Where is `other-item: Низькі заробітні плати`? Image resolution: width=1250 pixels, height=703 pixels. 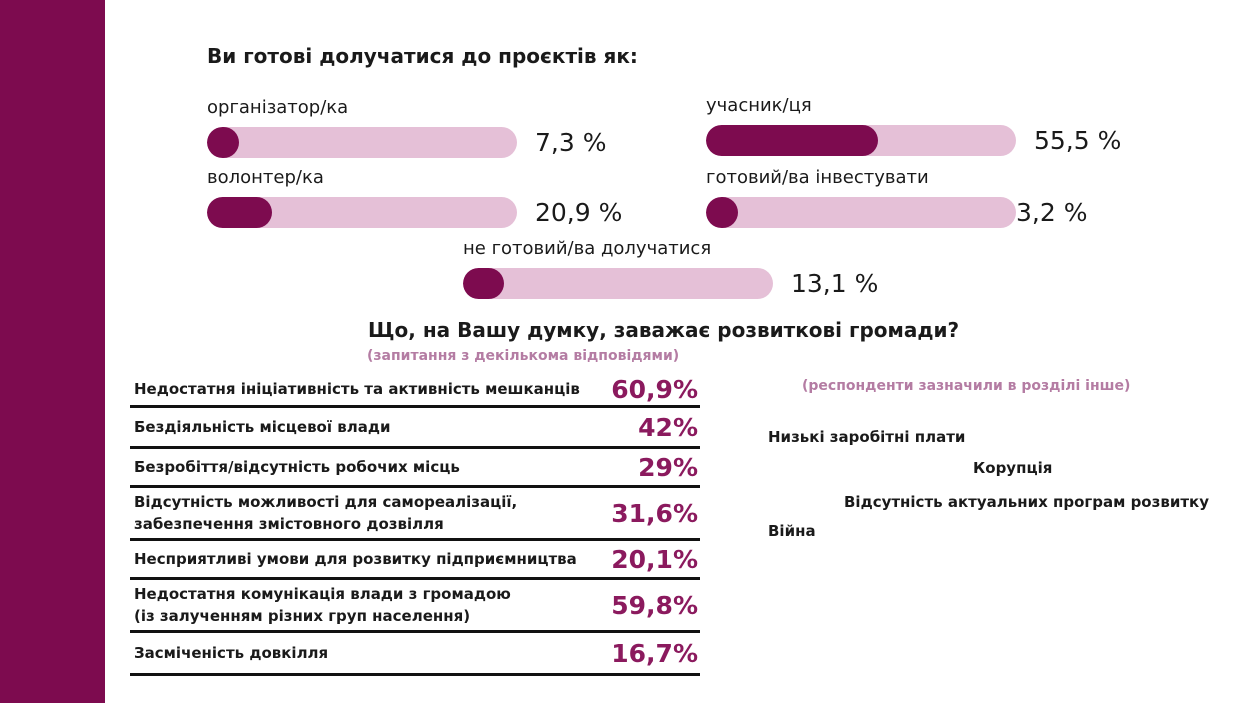
other-item: Низькі заробітні плати is located at coordinates (867, 437).